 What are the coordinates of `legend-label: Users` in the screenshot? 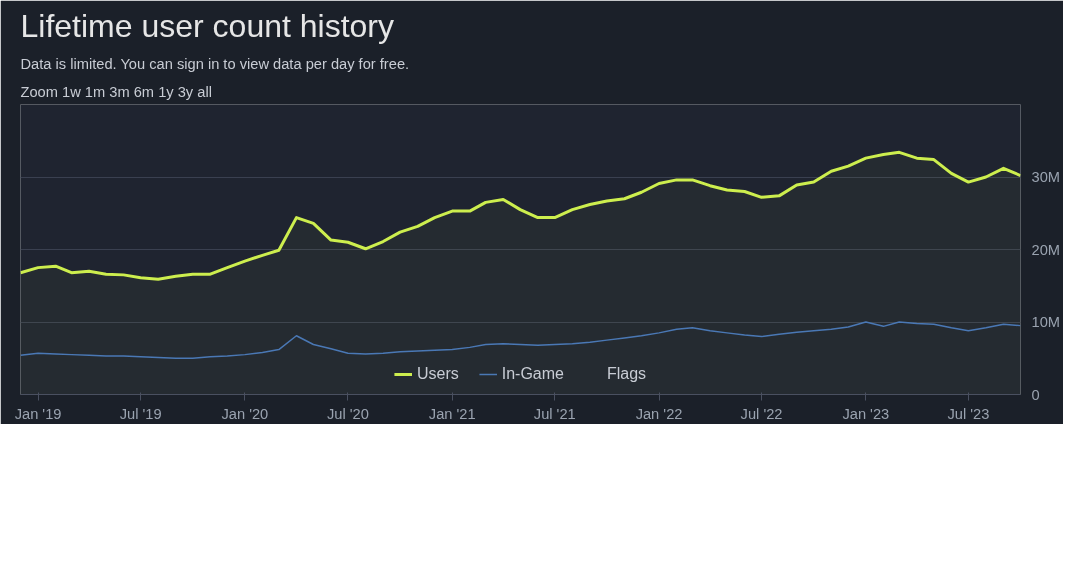 It's located at (437, 374).